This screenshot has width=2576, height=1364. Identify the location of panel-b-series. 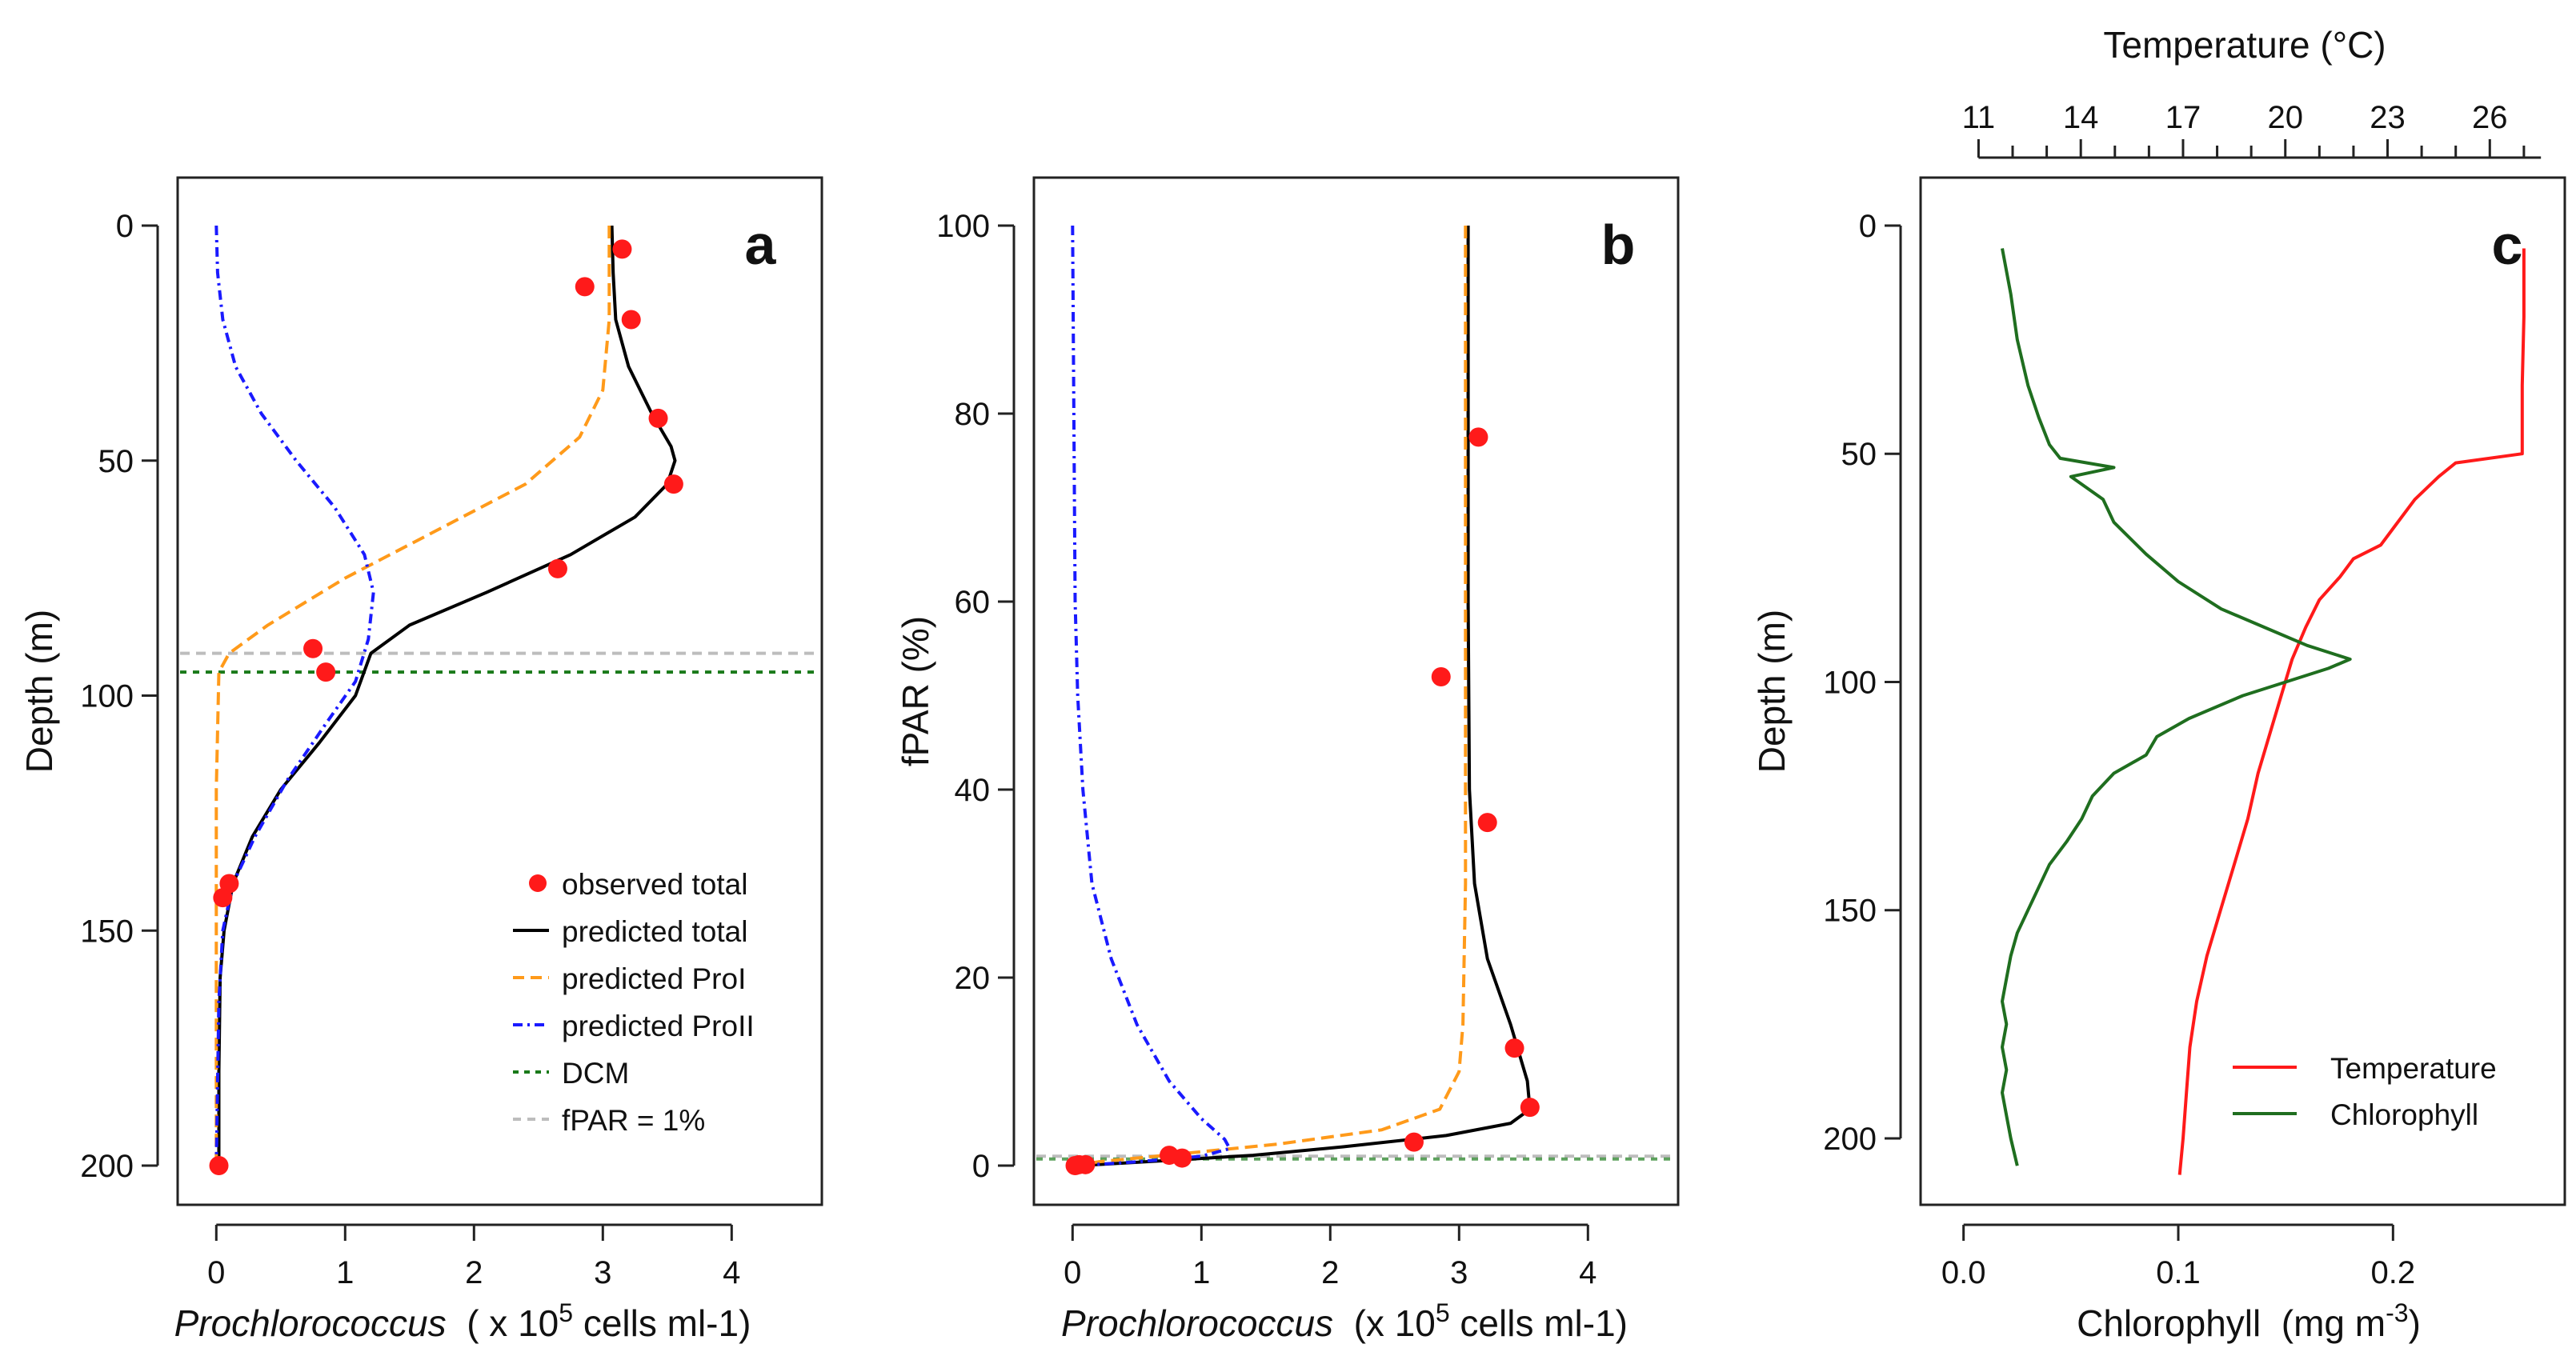
(1301, 696).